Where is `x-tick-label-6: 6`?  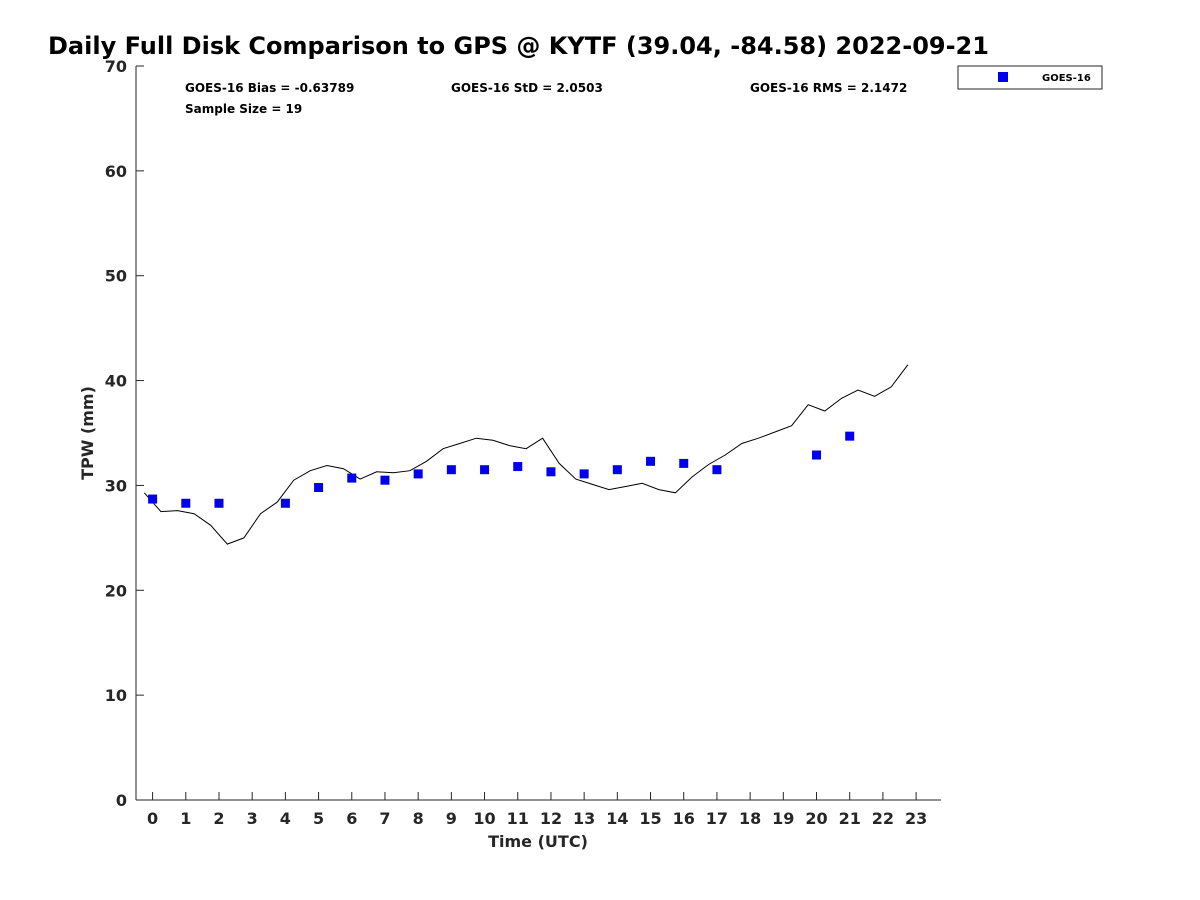
x-tick-label-6: 6 is located at coordinates (351, 818).